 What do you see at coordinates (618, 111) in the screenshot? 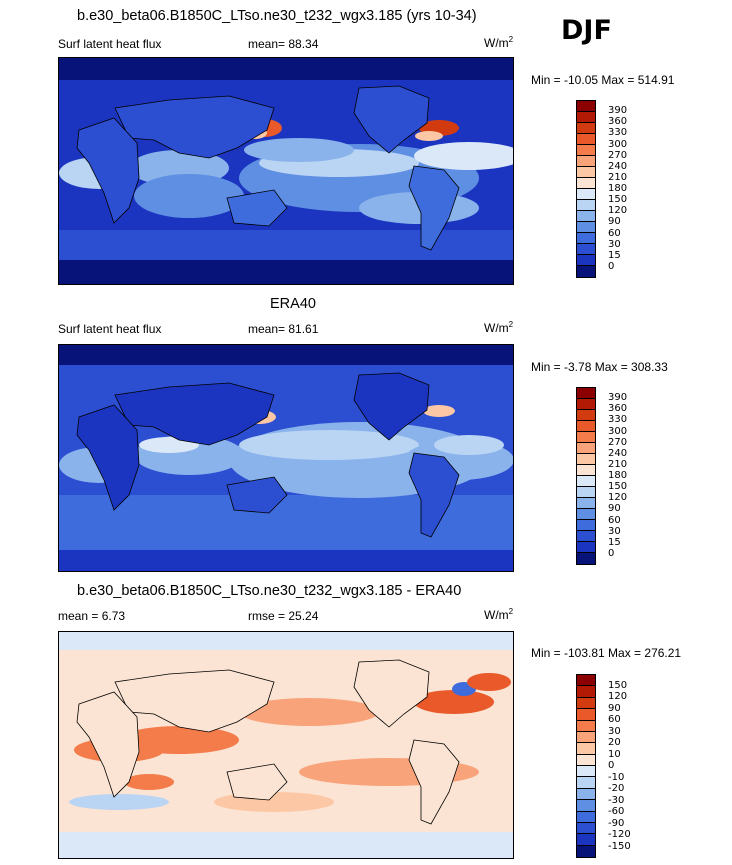
I see `colorbar-tick-label: 390` at bounding box center [618, 111].